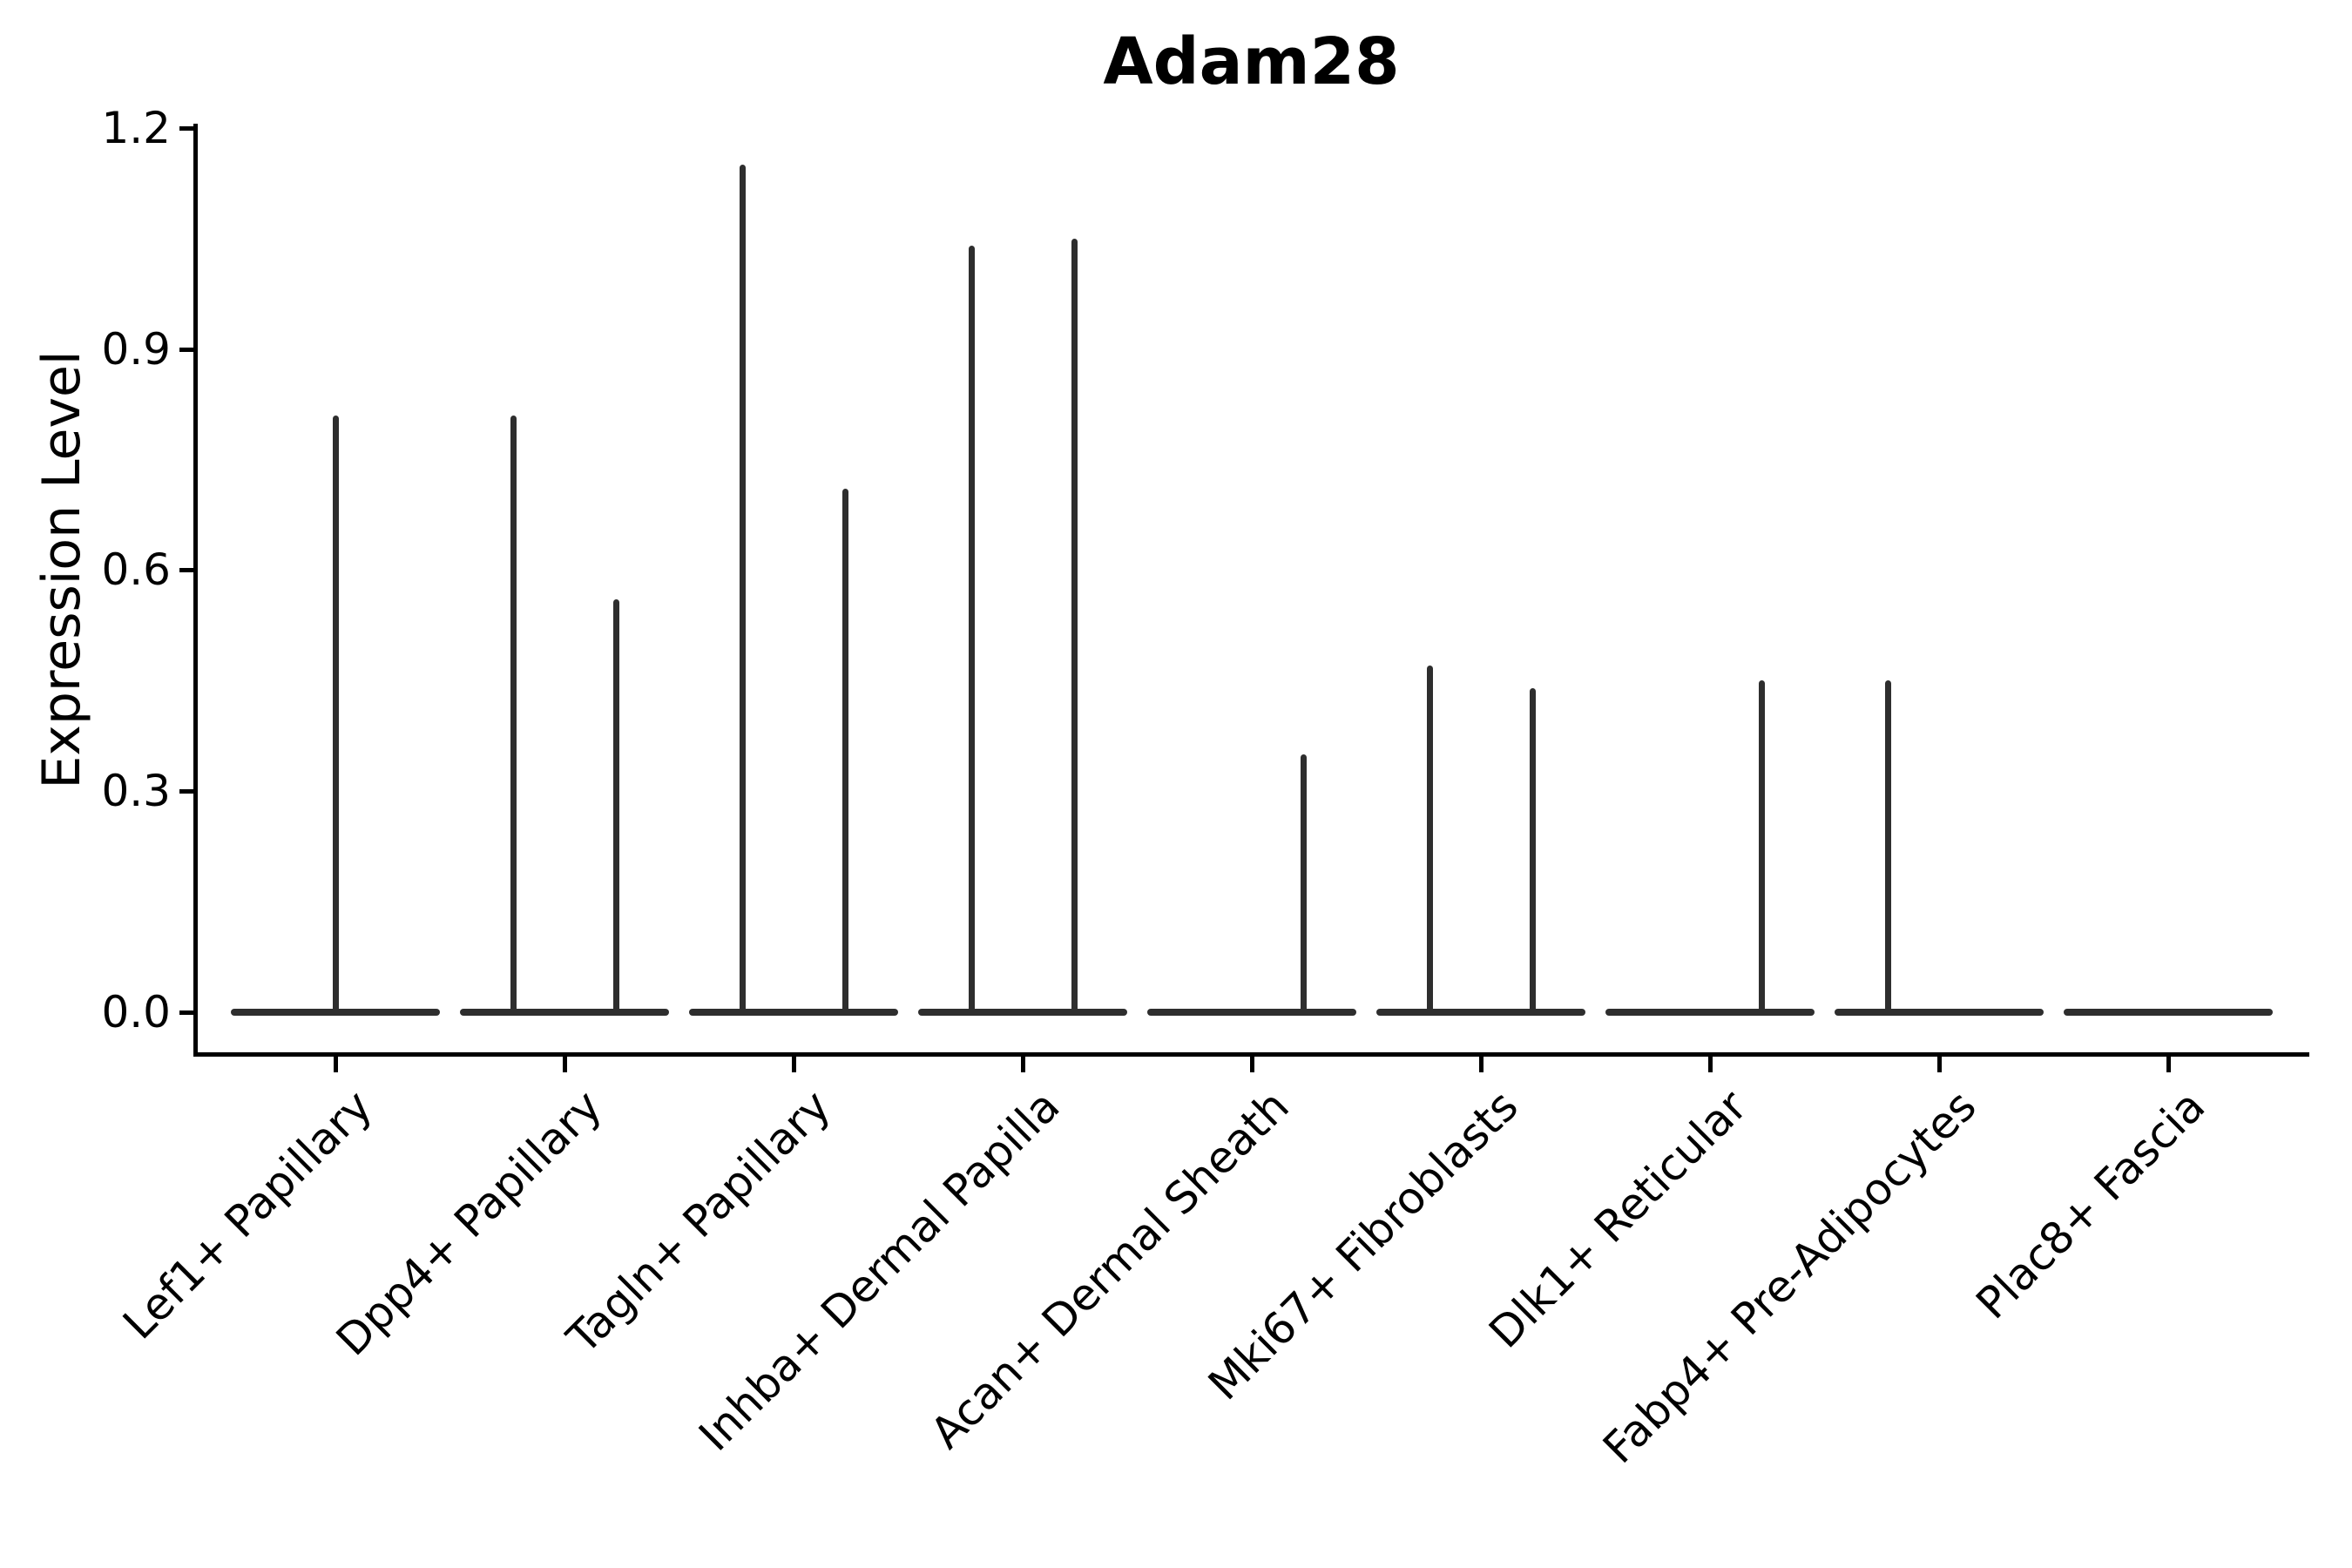 The height and width of the screenshot is (1568, 2352). I want to click on y-tick-label: 0.6, so click(136, 569).